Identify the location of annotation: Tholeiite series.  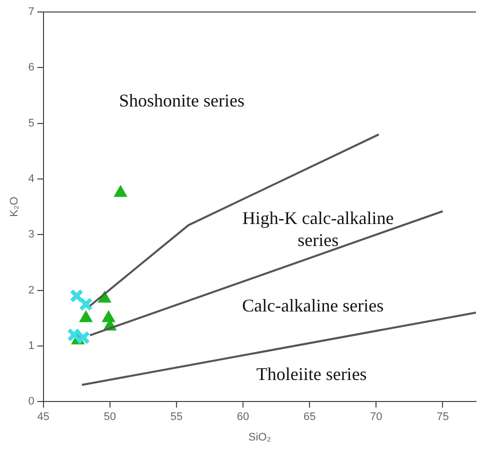
(311, 374).